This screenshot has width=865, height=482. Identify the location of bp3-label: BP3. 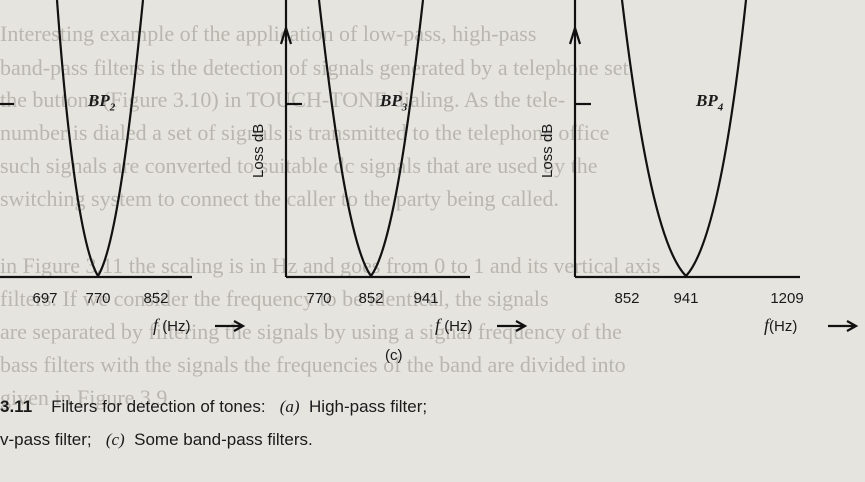
(394, 102).